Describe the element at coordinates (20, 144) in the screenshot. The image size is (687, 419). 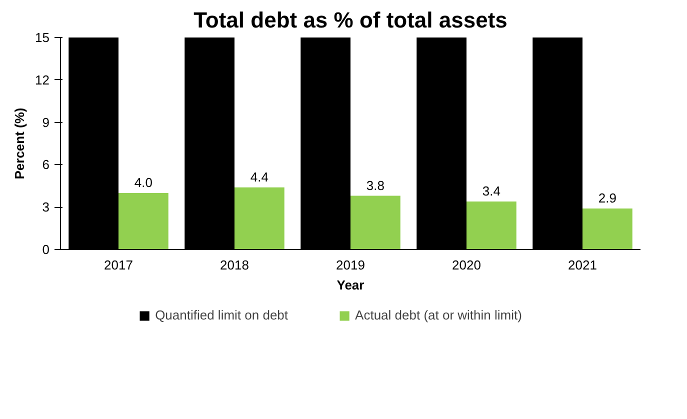
I see `y-axis-title: Percent (%)` at that location.